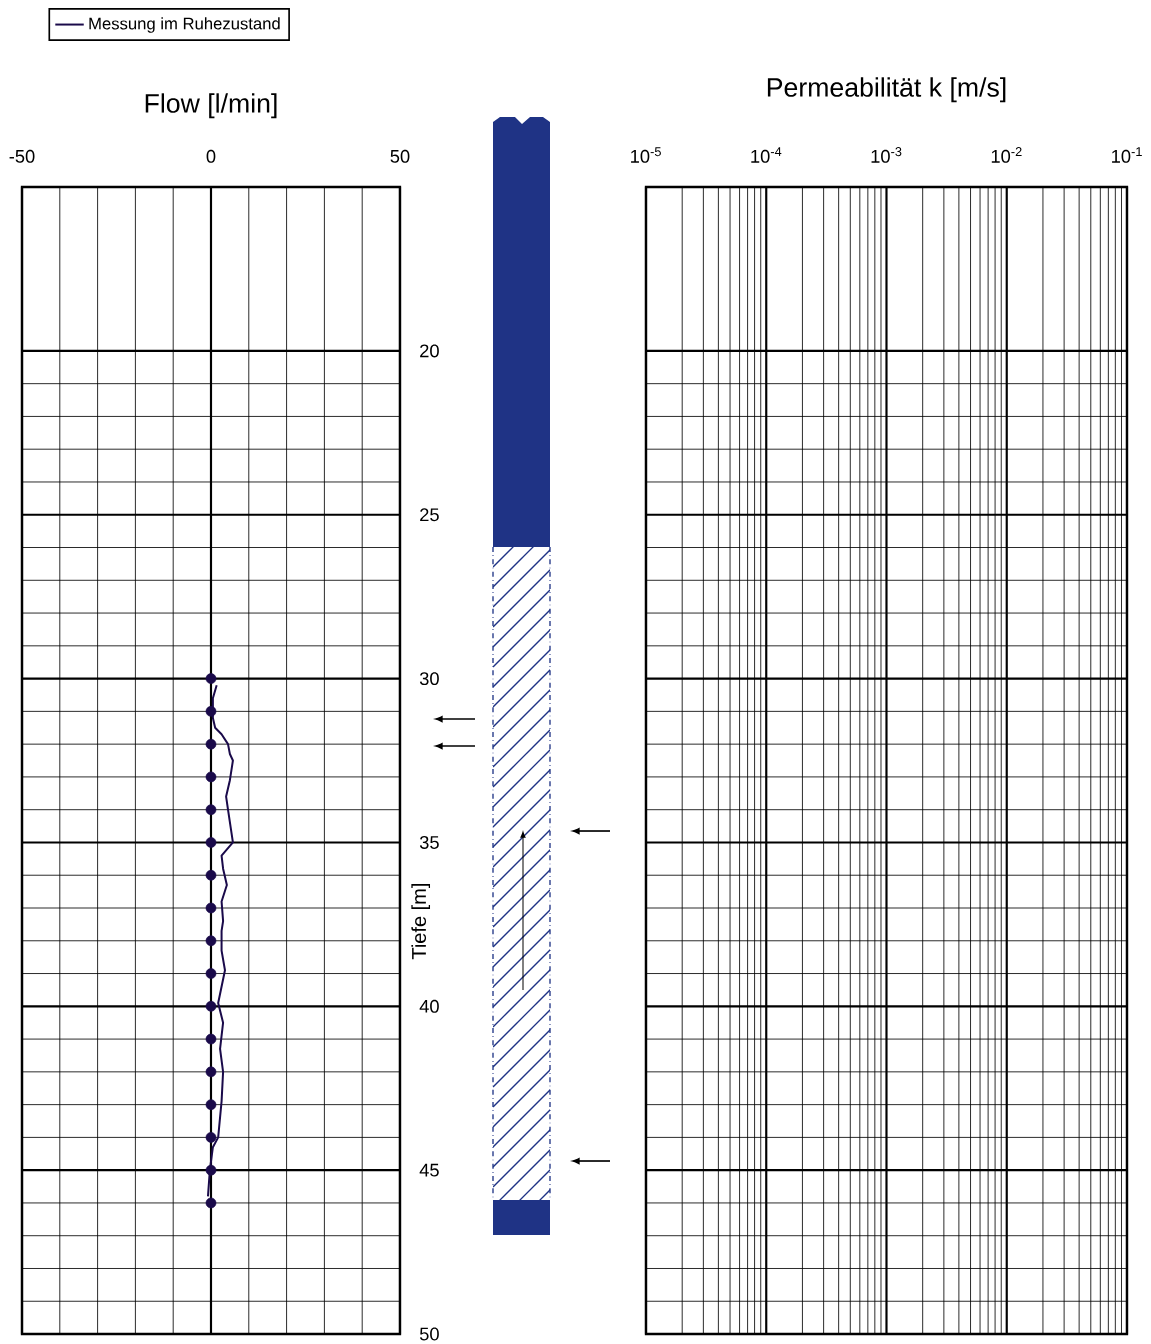 The image size is (1151, 1344). What do you see at coordinates (886, 155) in the screenshot?
I see `x-tick-label: 10$^{-3}$` at bounding box center [886, 155].